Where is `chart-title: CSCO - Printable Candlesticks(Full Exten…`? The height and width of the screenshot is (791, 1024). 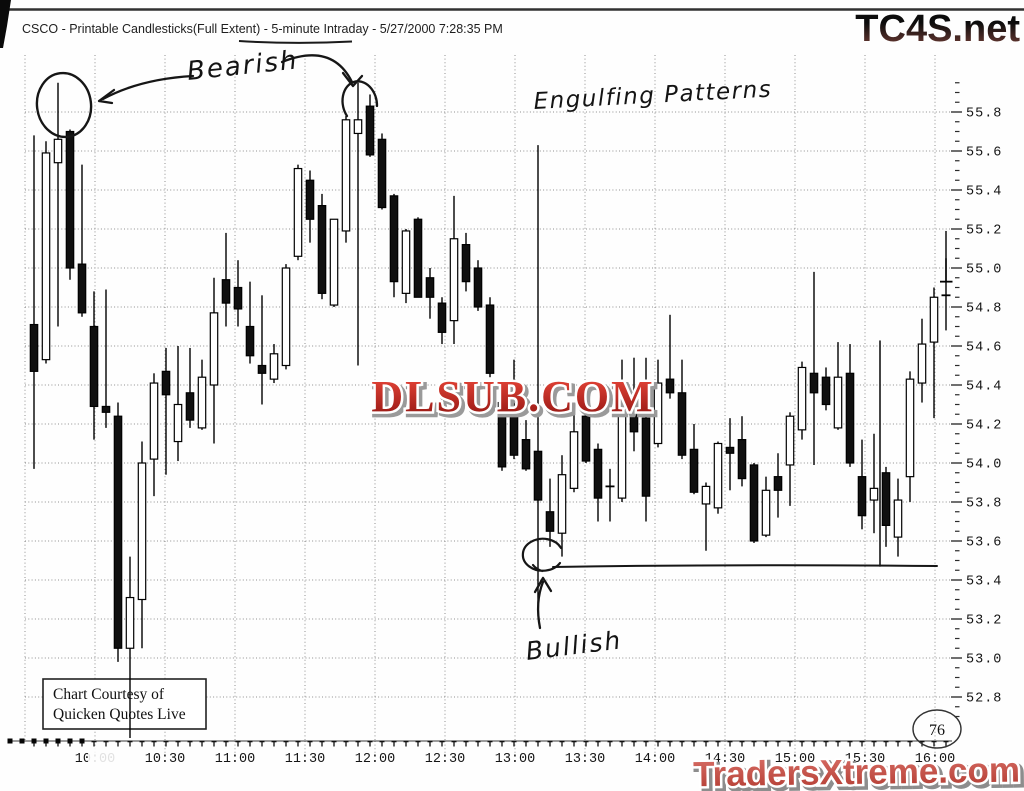
chart-title: CSCO - Printable Candlesticks(Full Exten… is located at coordinates (262, 29).